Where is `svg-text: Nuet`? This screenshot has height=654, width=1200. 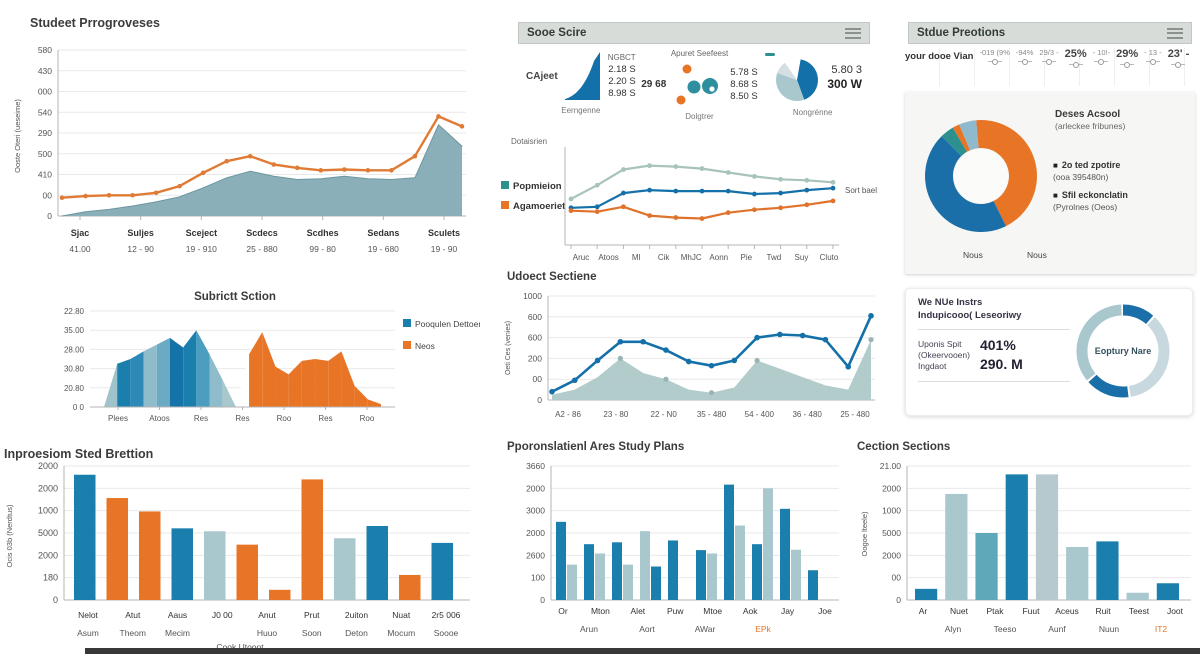 svg-text: Nuet is located at coordinates (959, 611).